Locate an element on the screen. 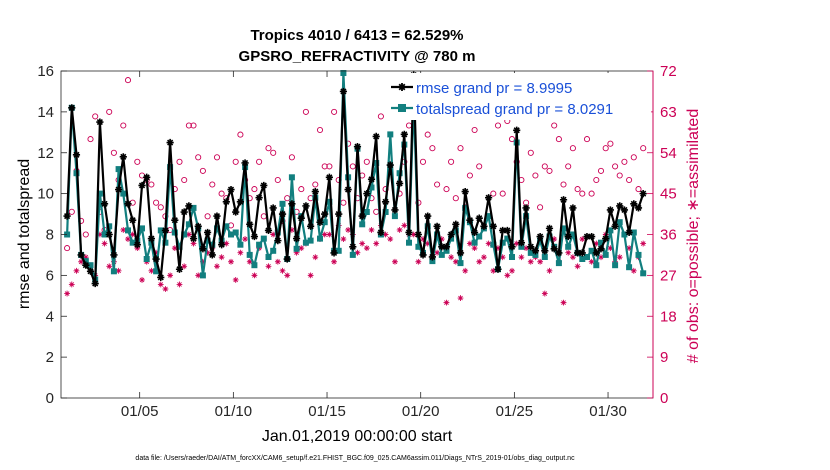 The height and width of the screenshot is (470, 830). y-tick-label: 14 is located at coordinates (45, 112).